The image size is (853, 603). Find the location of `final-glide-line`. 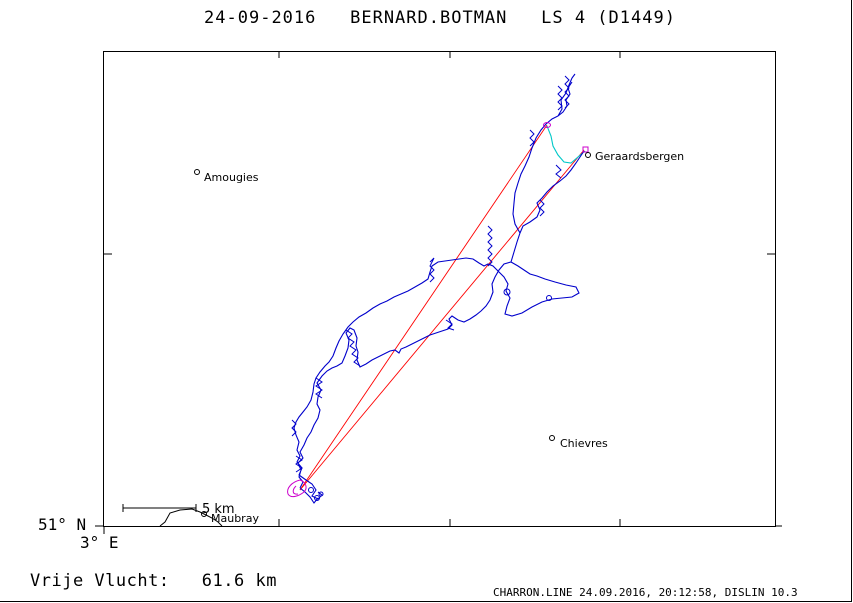

final-glide-line is located at coordinates (566, 144).